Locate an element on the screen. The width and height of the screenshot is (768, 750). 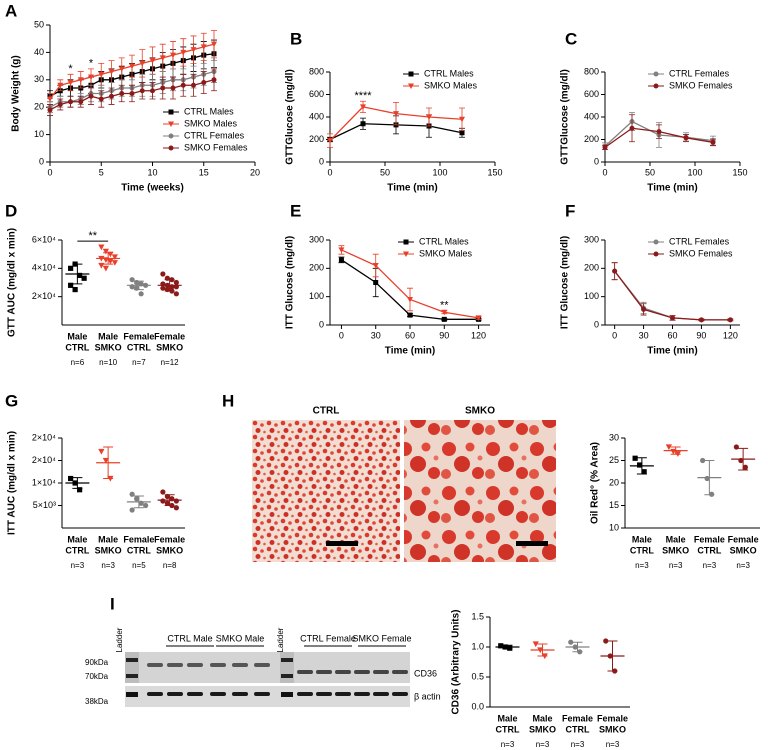
annotation: ** is located at coordinates (92, 236).